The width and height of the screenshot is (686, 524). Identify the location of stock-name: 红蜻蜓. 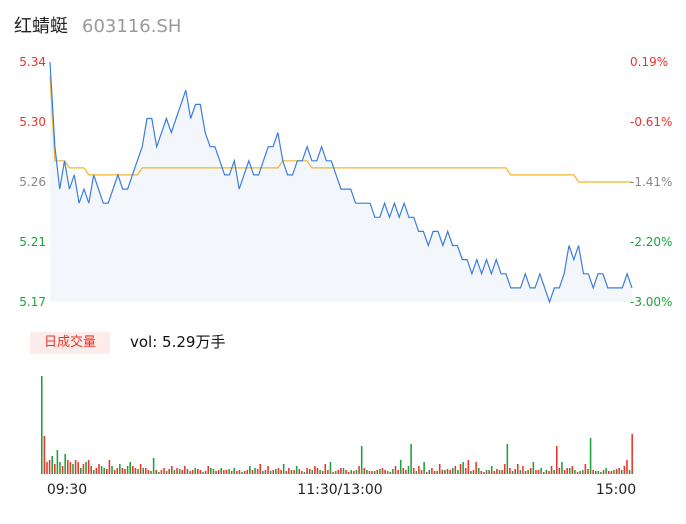
(41, 26).